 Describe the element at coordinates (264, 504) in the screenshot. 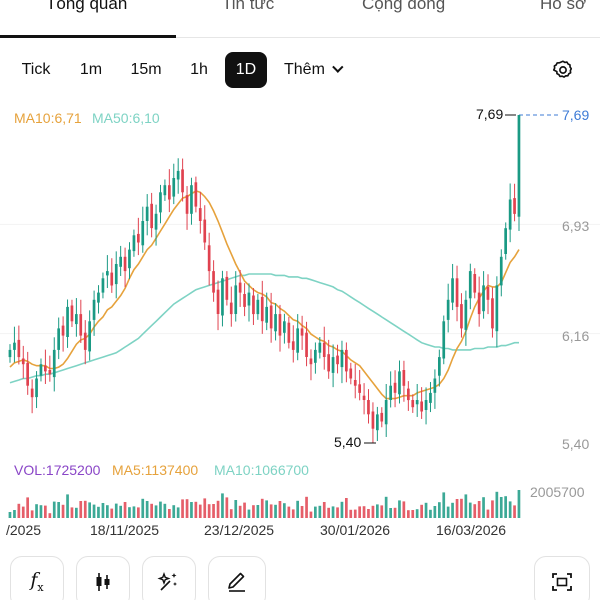

I see `volume-bars` at that location.